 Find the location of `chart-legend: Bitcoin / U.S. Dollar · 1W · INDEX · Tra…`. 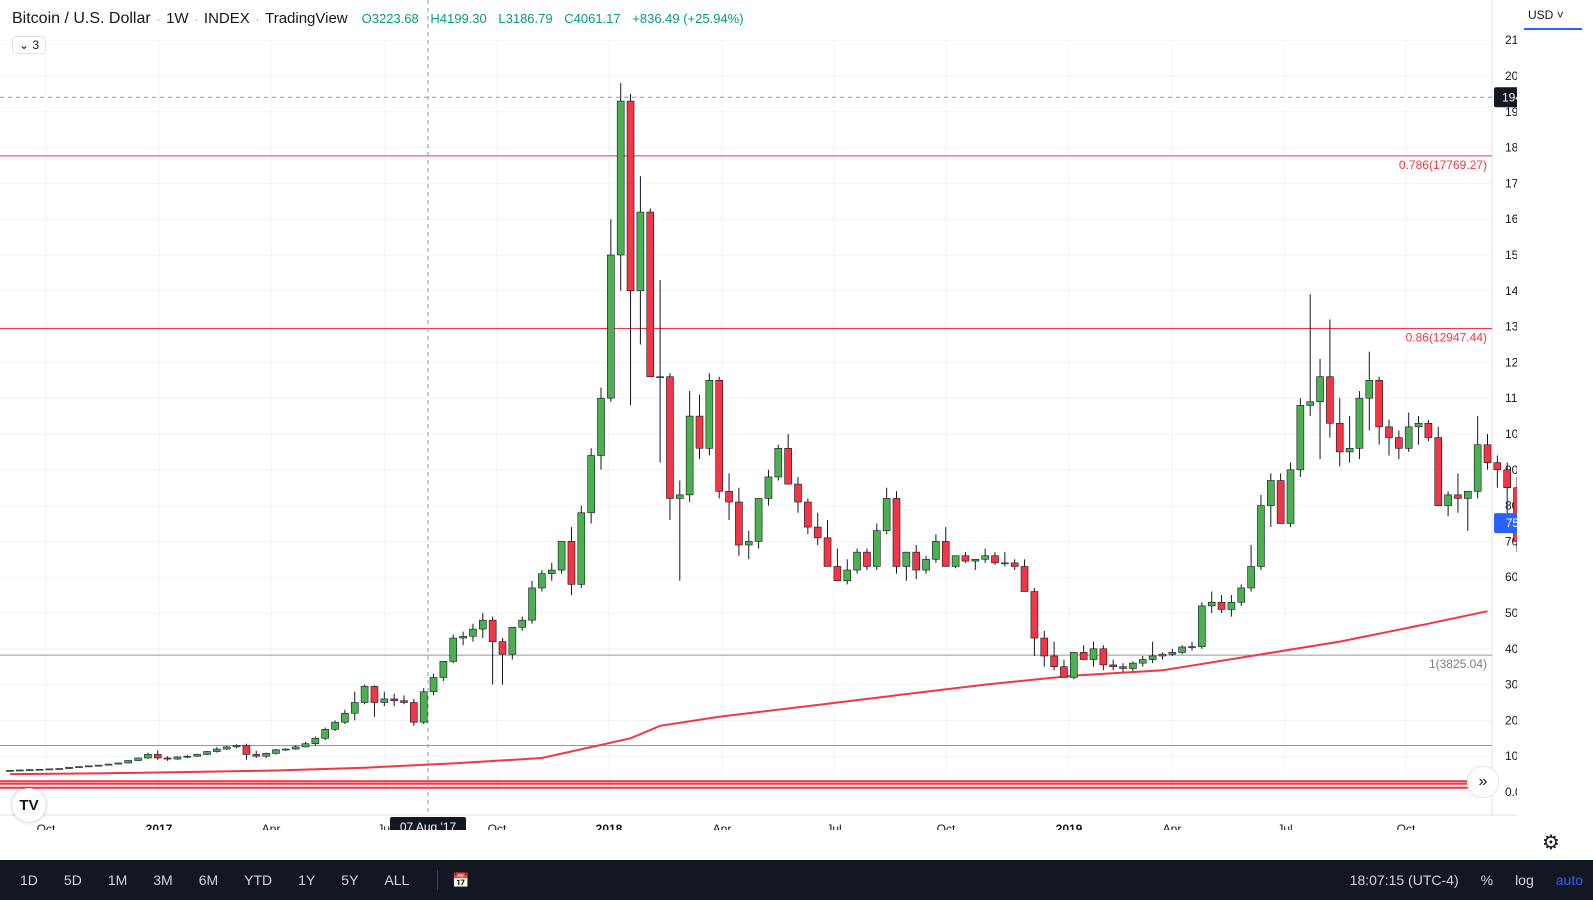

chart-legend: Bitcoin / U.S. Dollar · 1W · INDEX · Tra… is located at coordinates (382, 19).